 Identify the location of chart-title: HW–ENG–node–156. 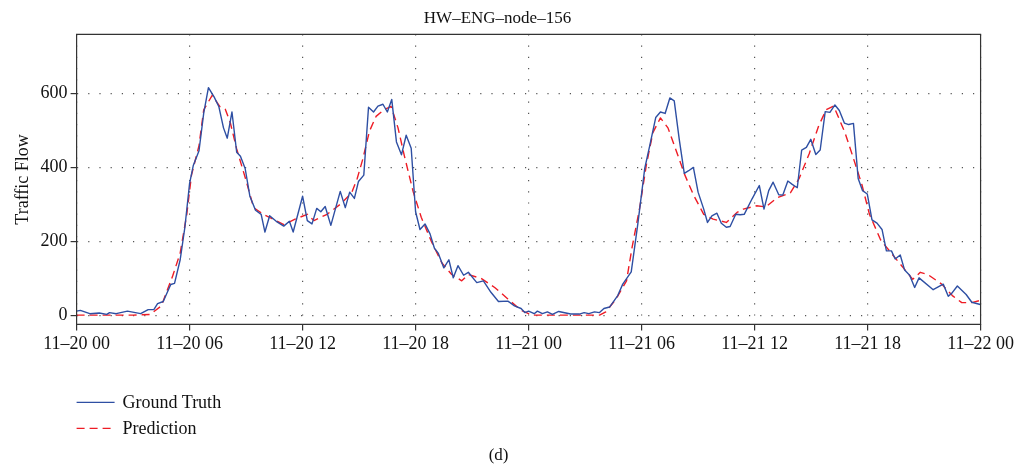
(497, 17).